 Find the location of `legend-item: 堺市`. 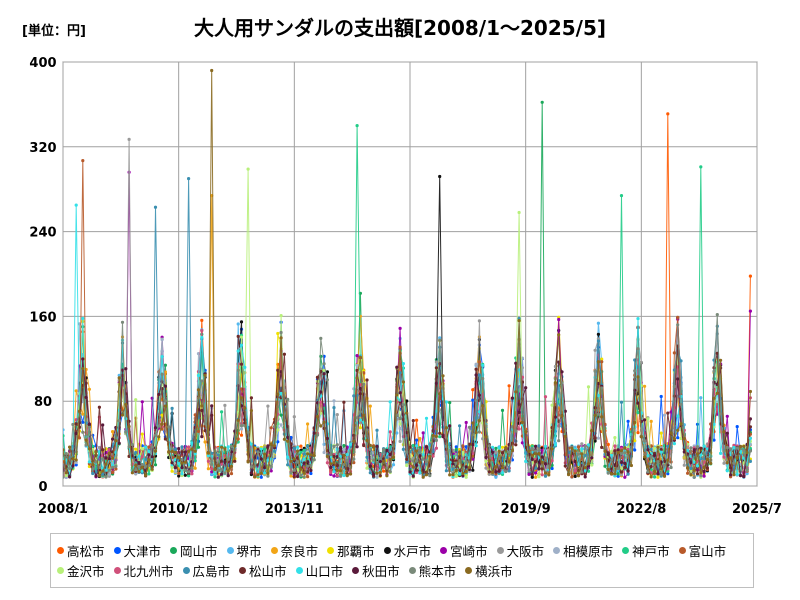

legend-item: 堺市 is located at coordinates (244, 550).